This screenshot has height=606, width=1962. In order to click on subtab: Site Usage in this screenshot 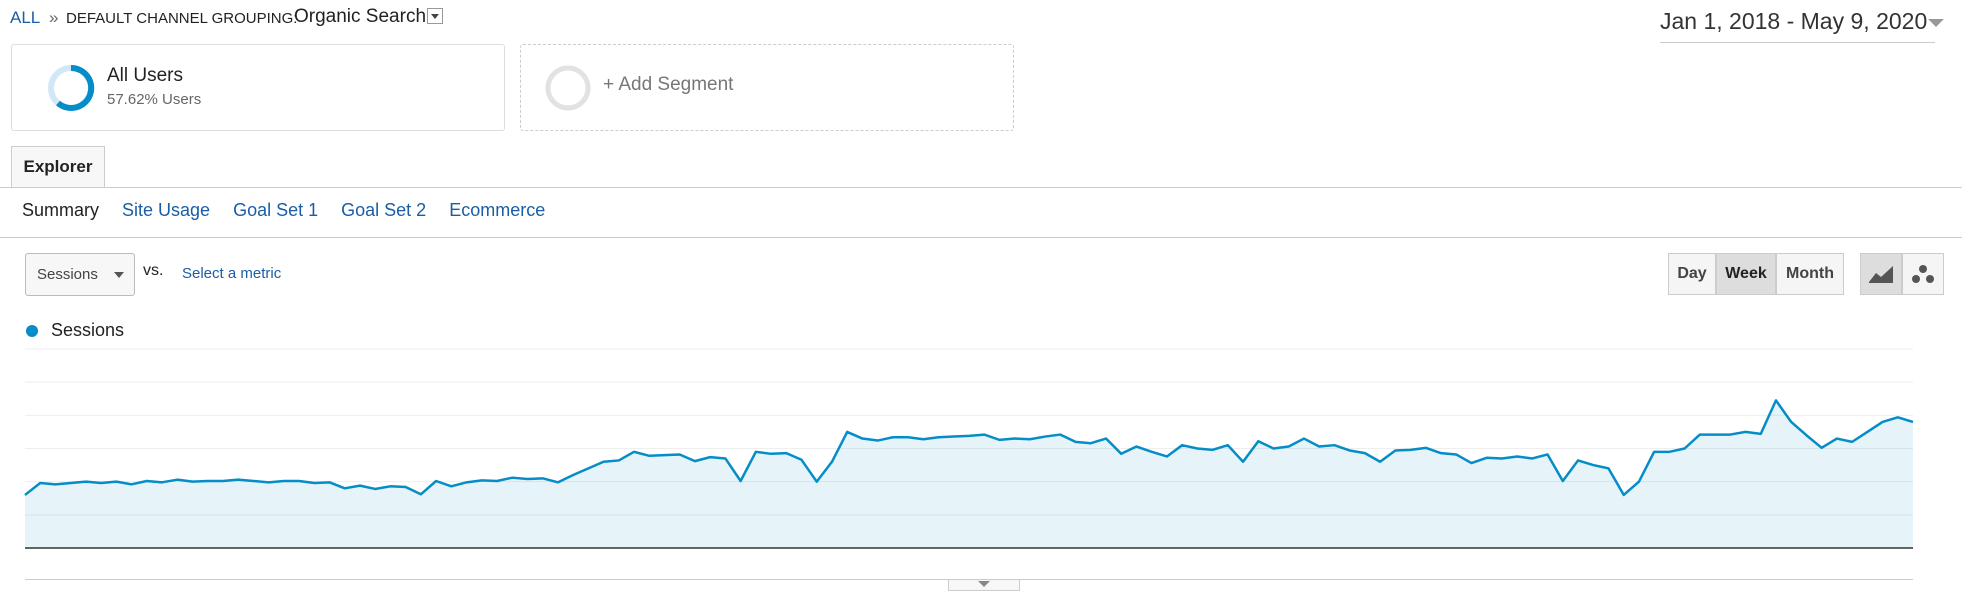, I will do `click(166, 210)`.